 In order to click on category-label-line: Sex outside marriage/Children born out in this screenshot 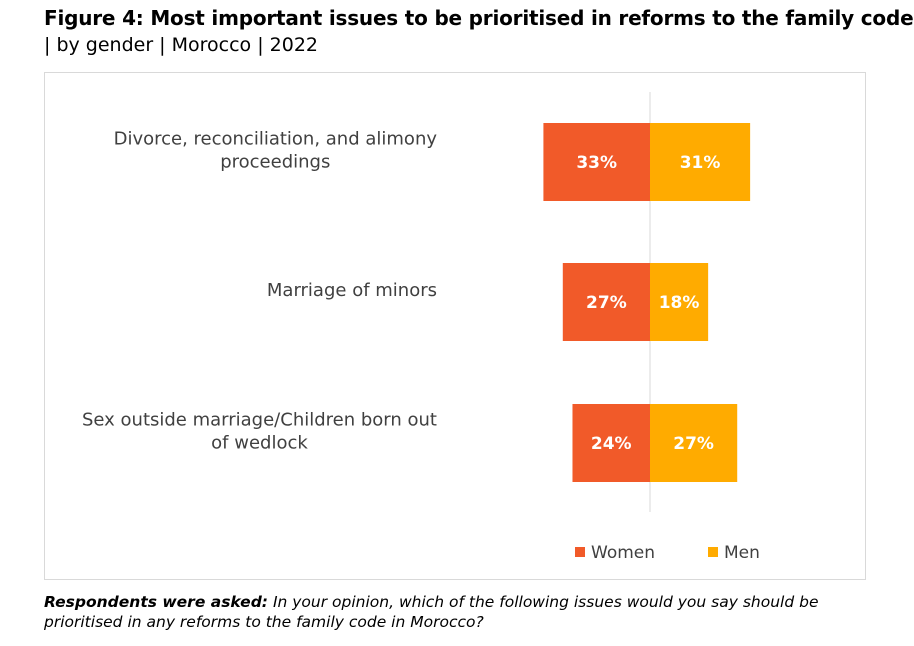, I will do `click(259, 420)`.